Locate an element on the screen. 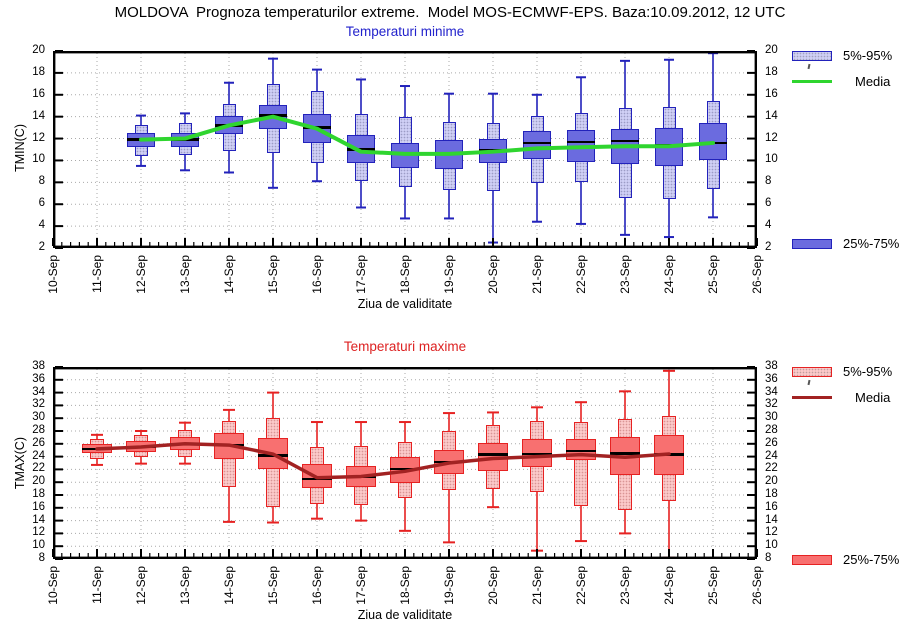 The width and height of the screenshot is (900, 630). tmax-ytick-label-left: 22 is located at coordinates (38, 468).